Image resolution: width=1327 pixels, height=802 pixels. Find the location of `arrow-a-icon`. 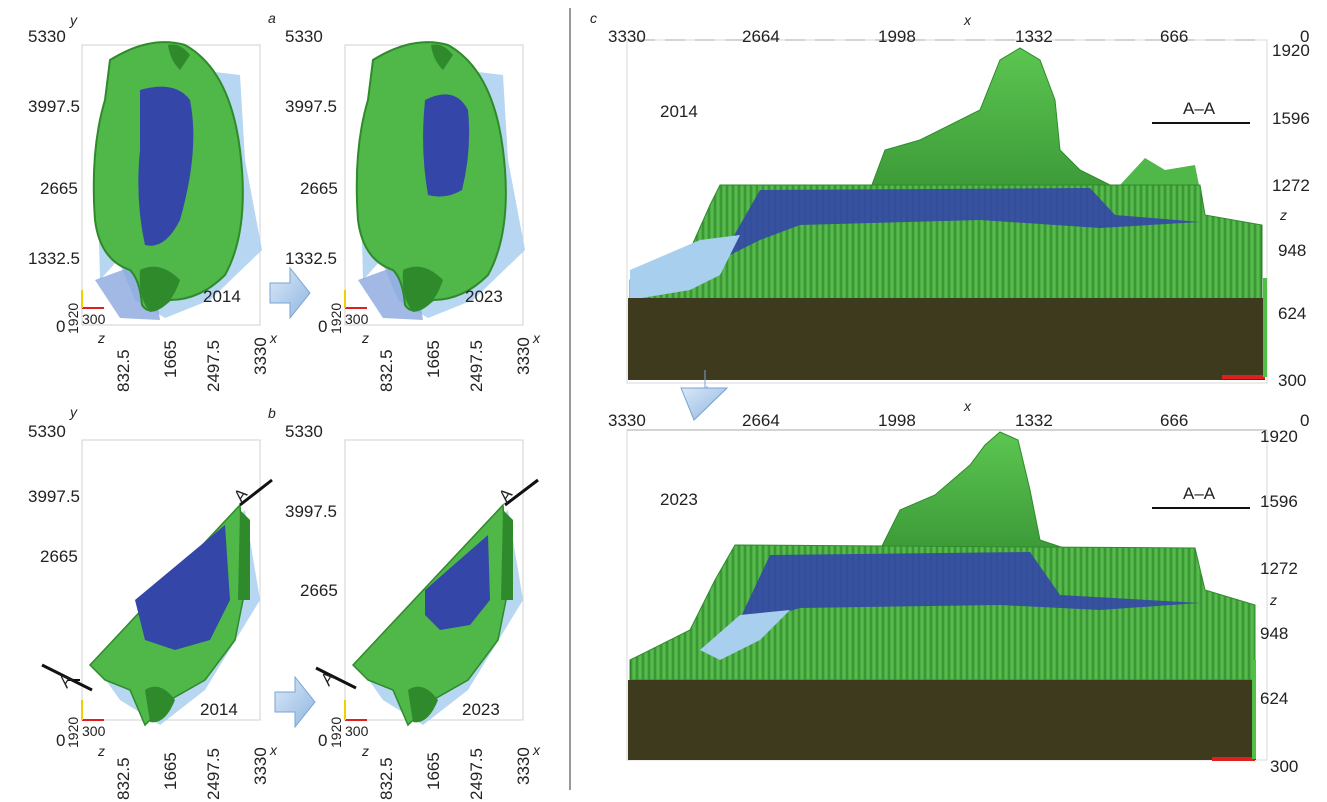

arrow-a-icon is located at coordinates (290, 293).